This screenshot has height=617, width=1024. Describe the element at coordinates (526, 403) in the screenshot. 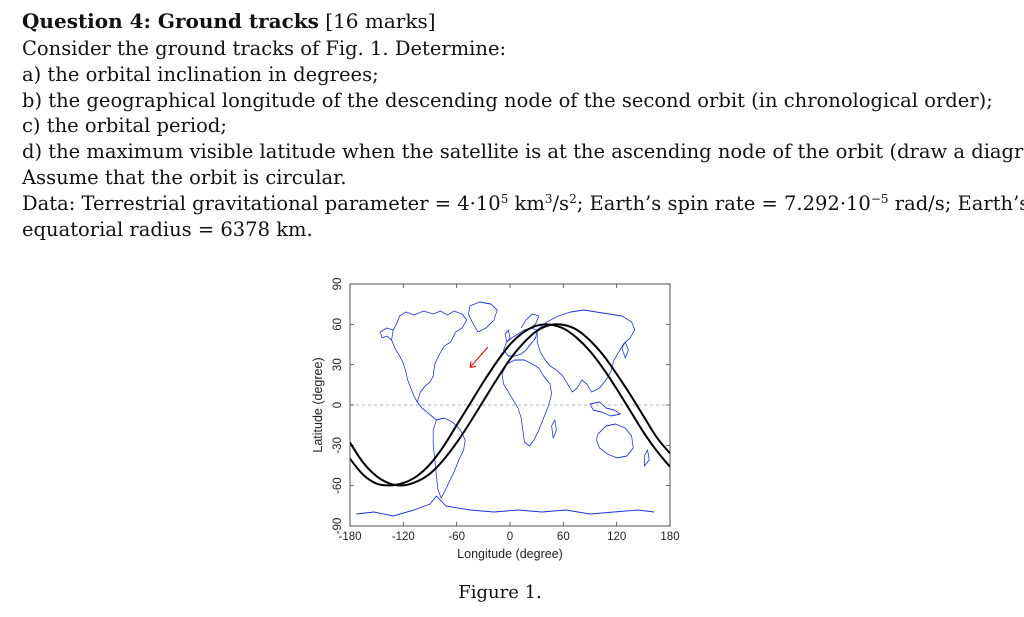

I see `coast-africa` at that location.